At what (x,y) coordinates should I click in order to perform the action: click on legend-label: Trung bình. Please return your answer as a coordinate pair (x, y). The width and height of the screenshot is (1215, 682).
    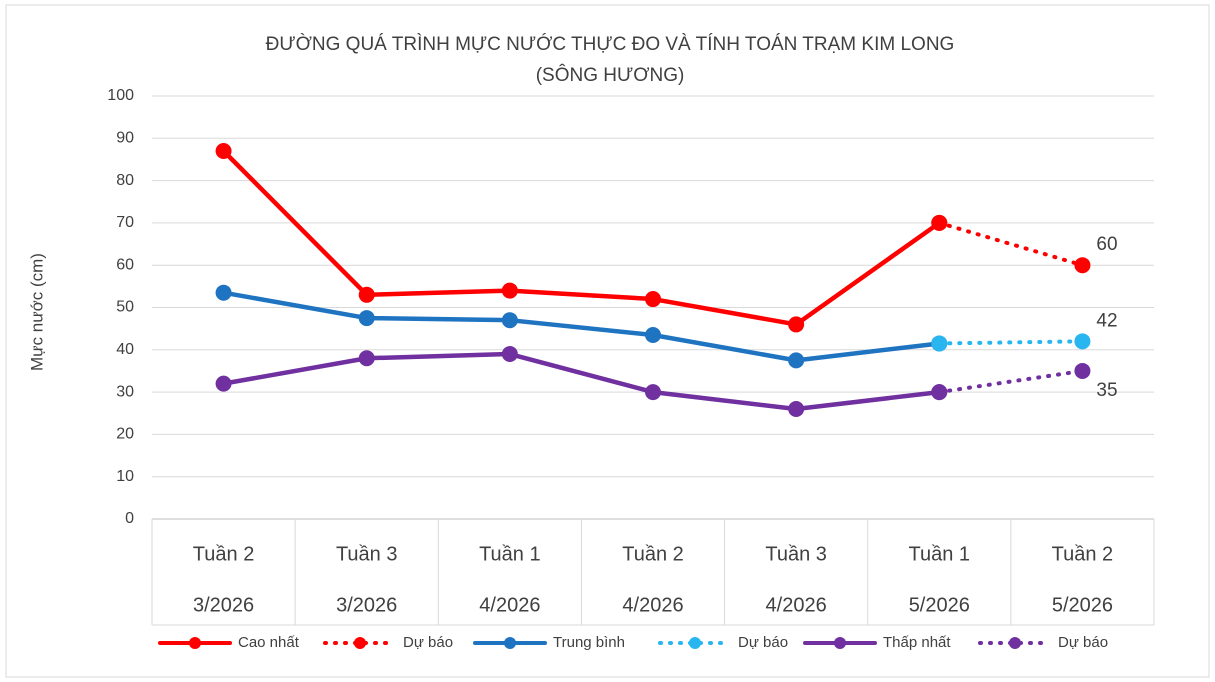
    Looking at the image, I should click on (589, 642).